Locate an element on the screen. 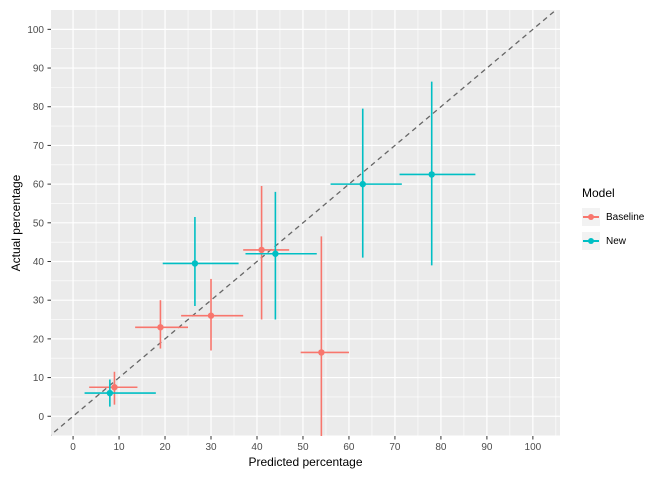  legend-title: Model is located at coordinates (598, 193).